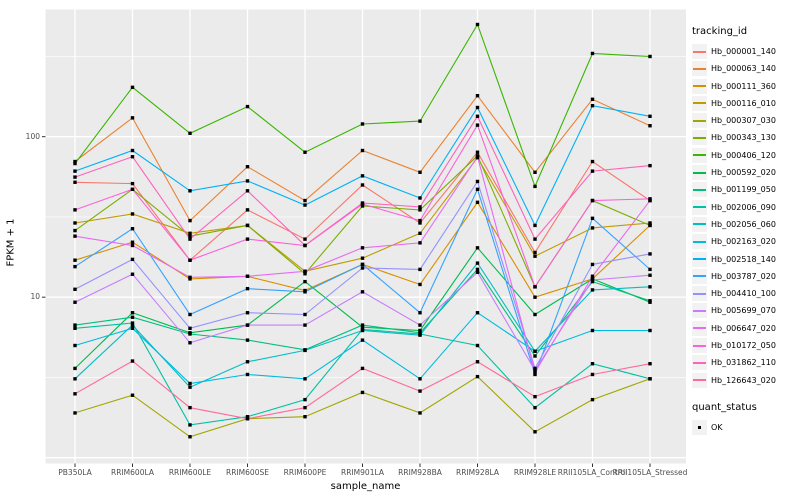  I want to click on legend-item-Hb_000343_130: Hb_000343_130, so click(745, 138).